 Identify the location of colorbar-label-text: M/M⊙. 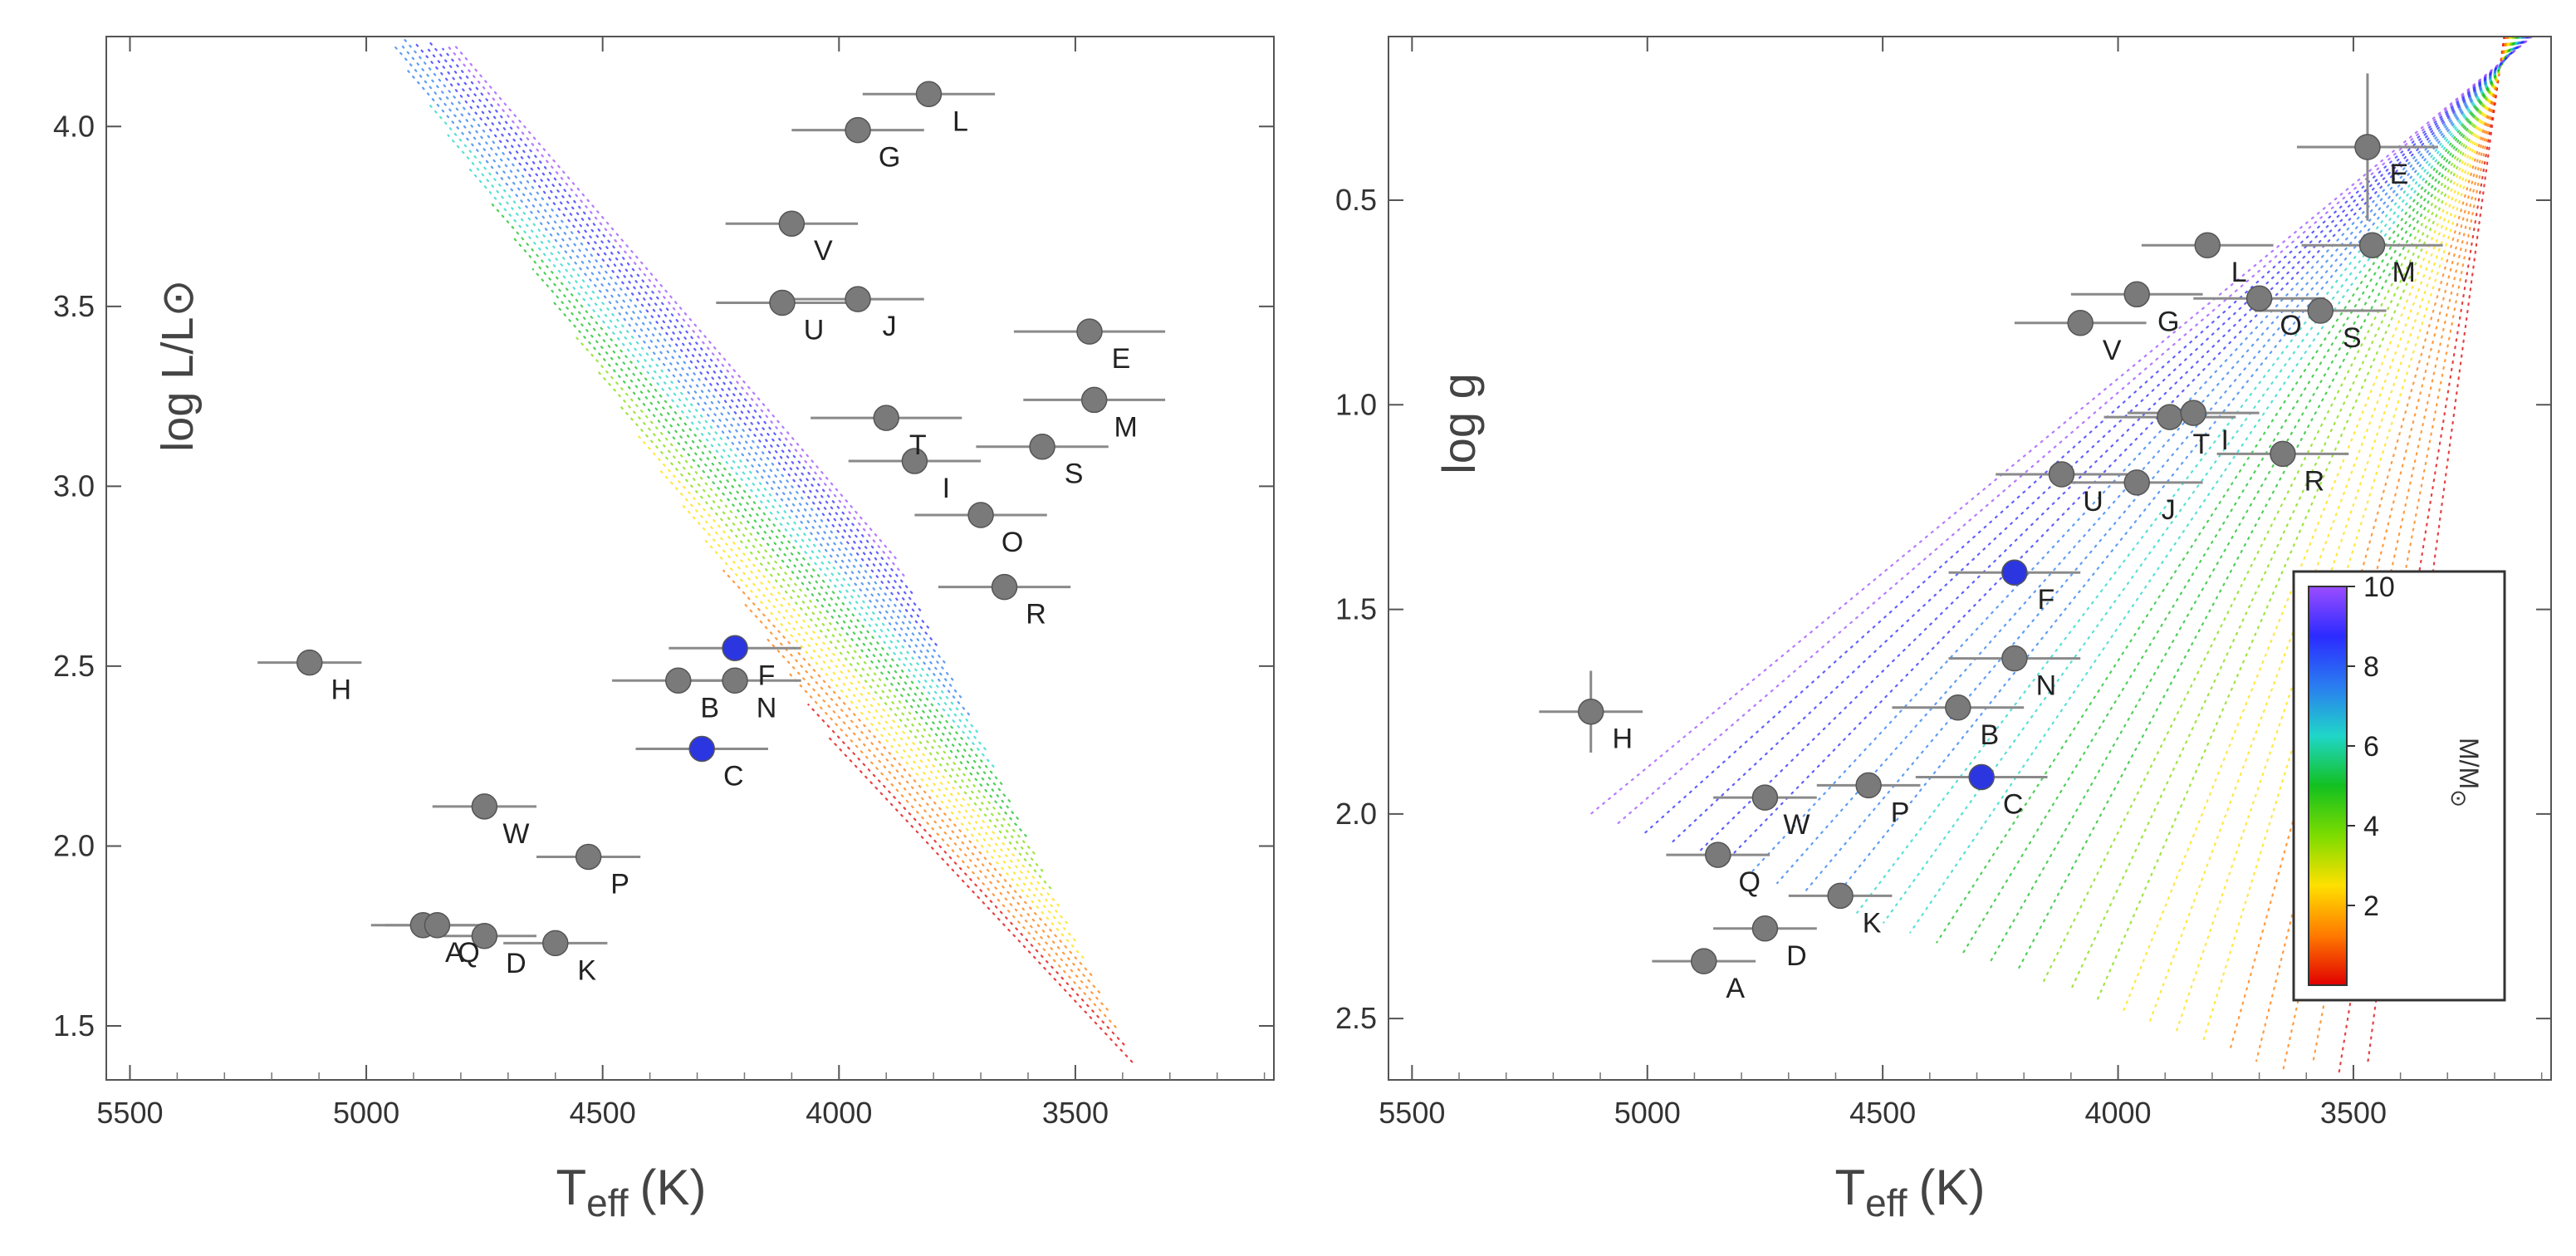
(2465, 772).